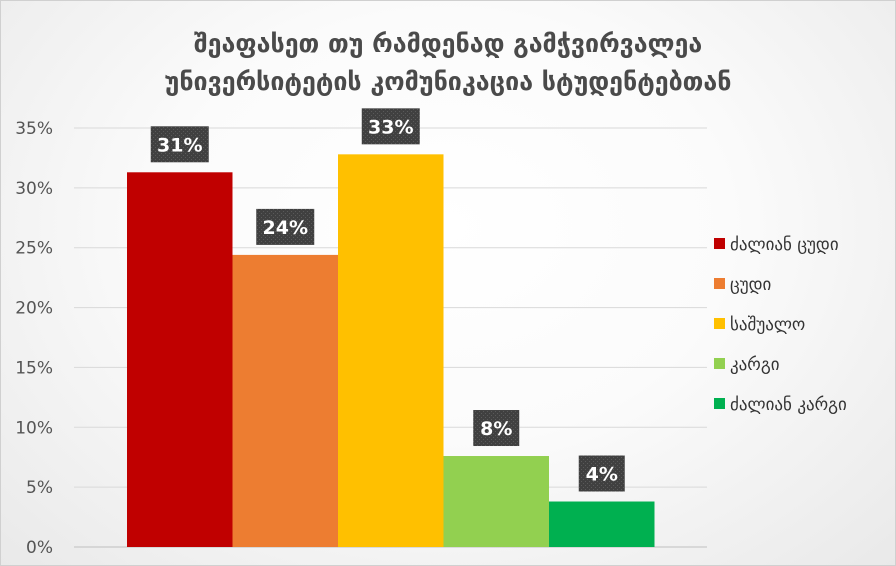  What do you see at coordinates (767, 325) in the screenshot?
I see `legend-entry: საშუალო` at bounding box center [767, 325].